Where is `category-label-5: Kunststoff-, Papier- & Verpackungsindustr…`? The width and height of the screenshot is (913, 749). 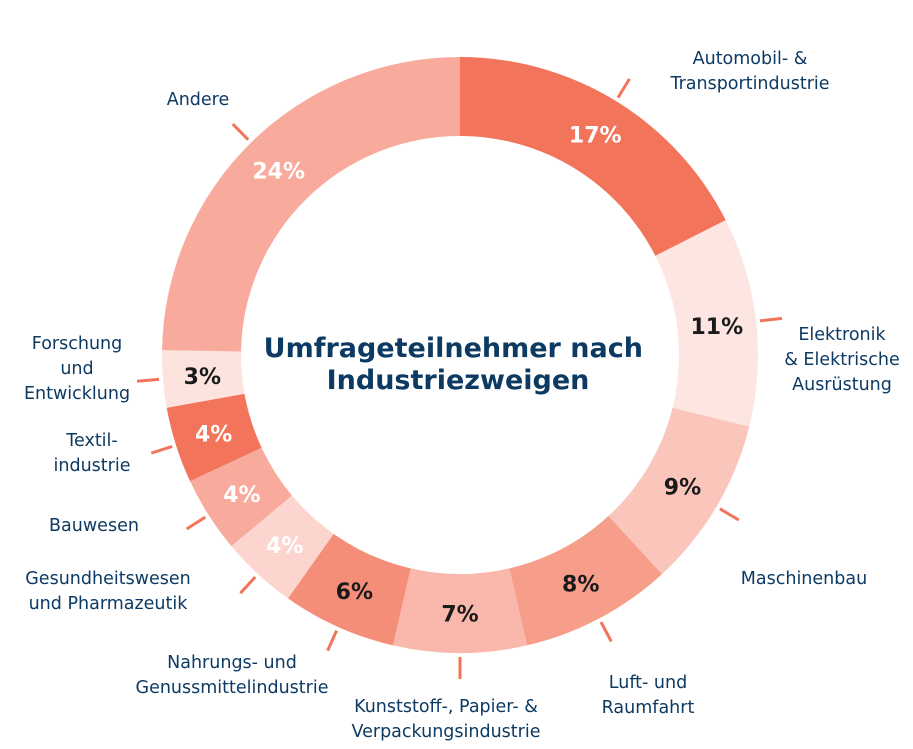
category-label-5: Kunststoff-, Papier- & Verpackungsindustr… is located at coordinates (446, 719).